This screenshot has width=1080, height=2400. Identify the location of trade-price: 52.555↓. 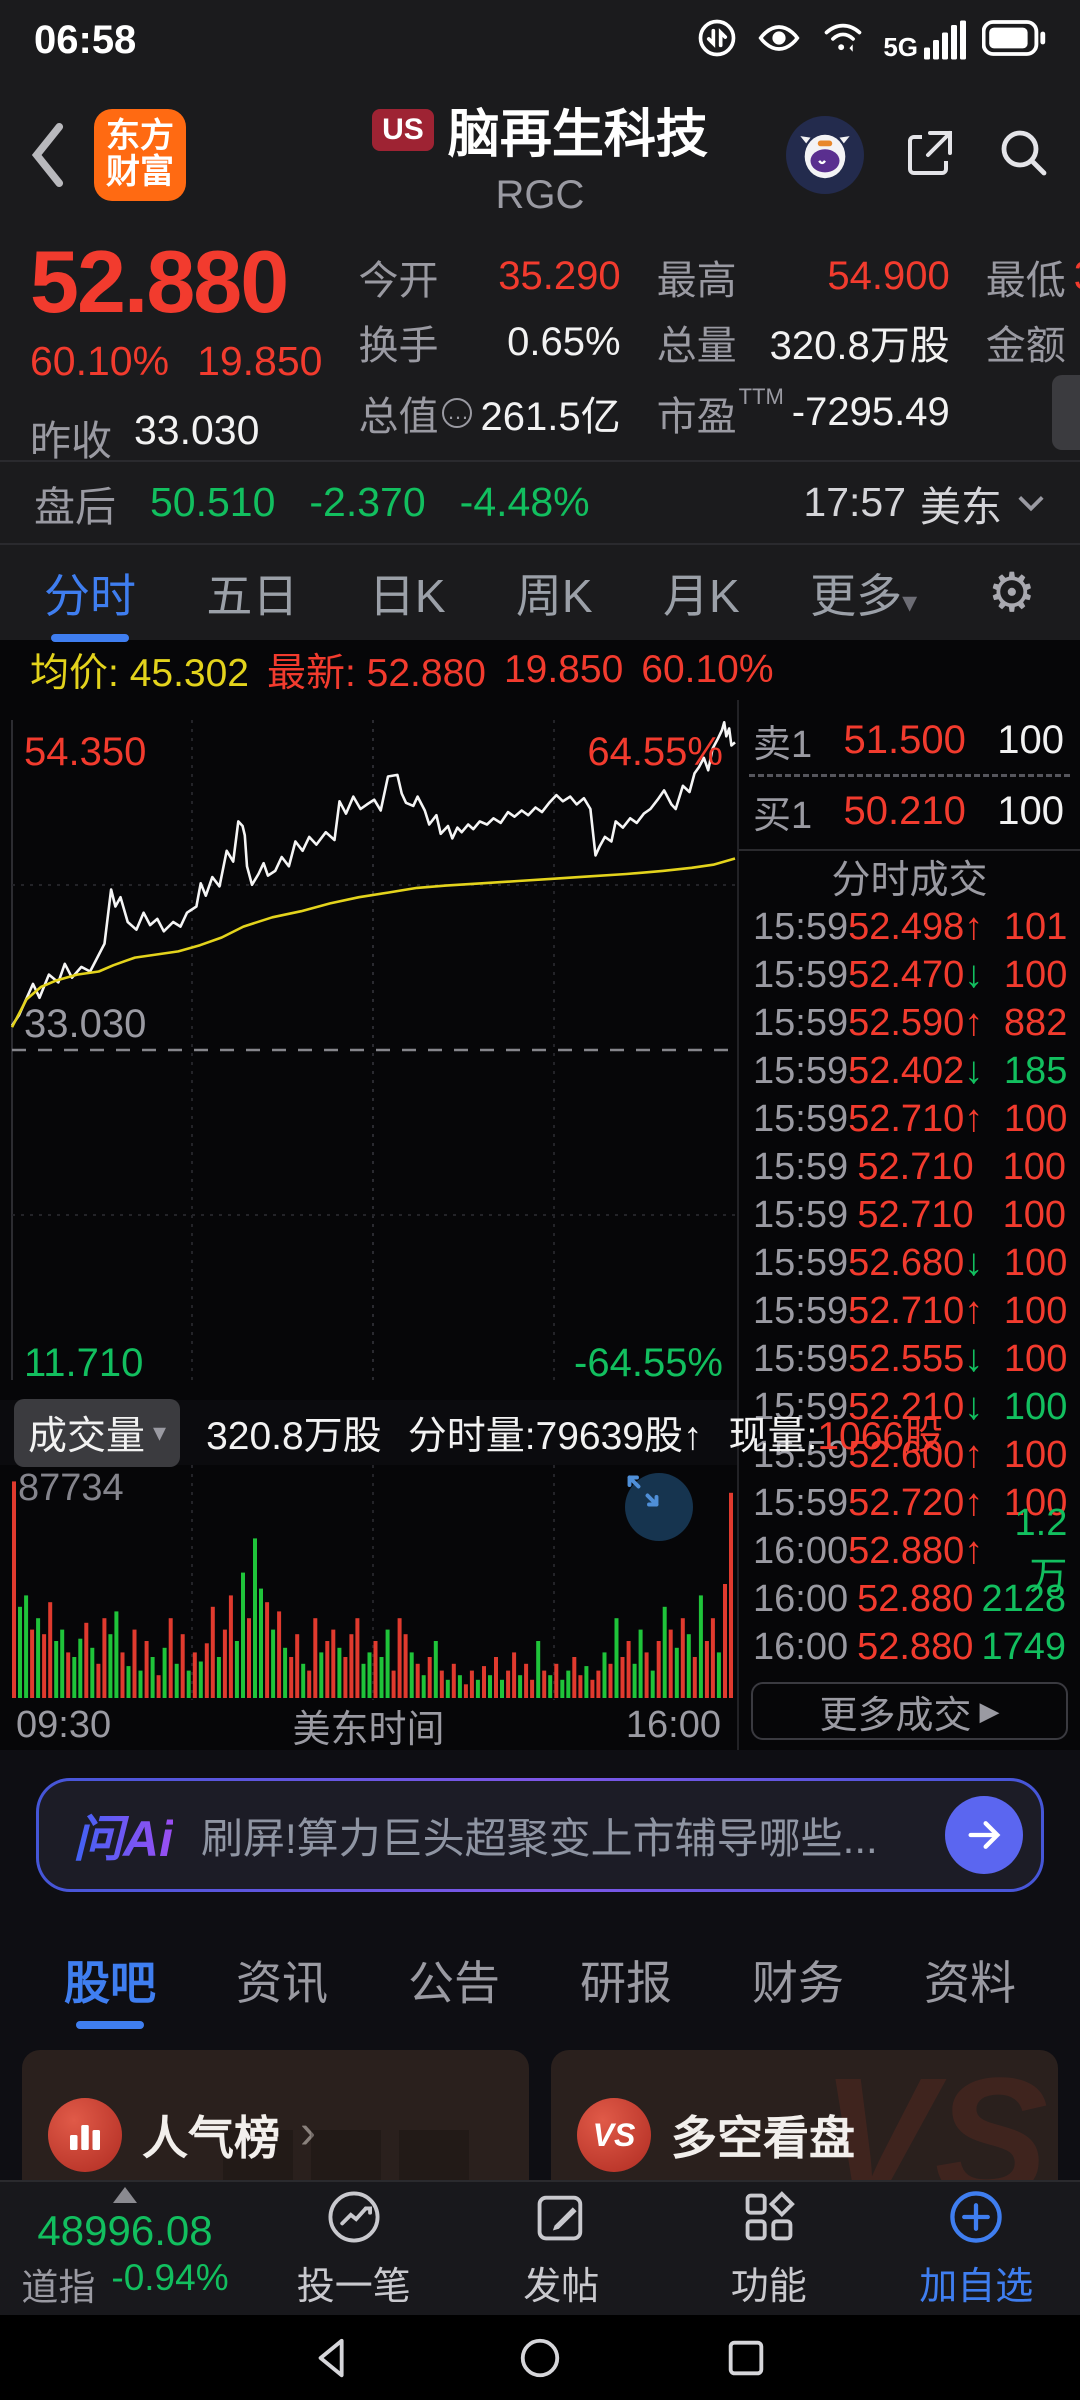
(916, 1358).